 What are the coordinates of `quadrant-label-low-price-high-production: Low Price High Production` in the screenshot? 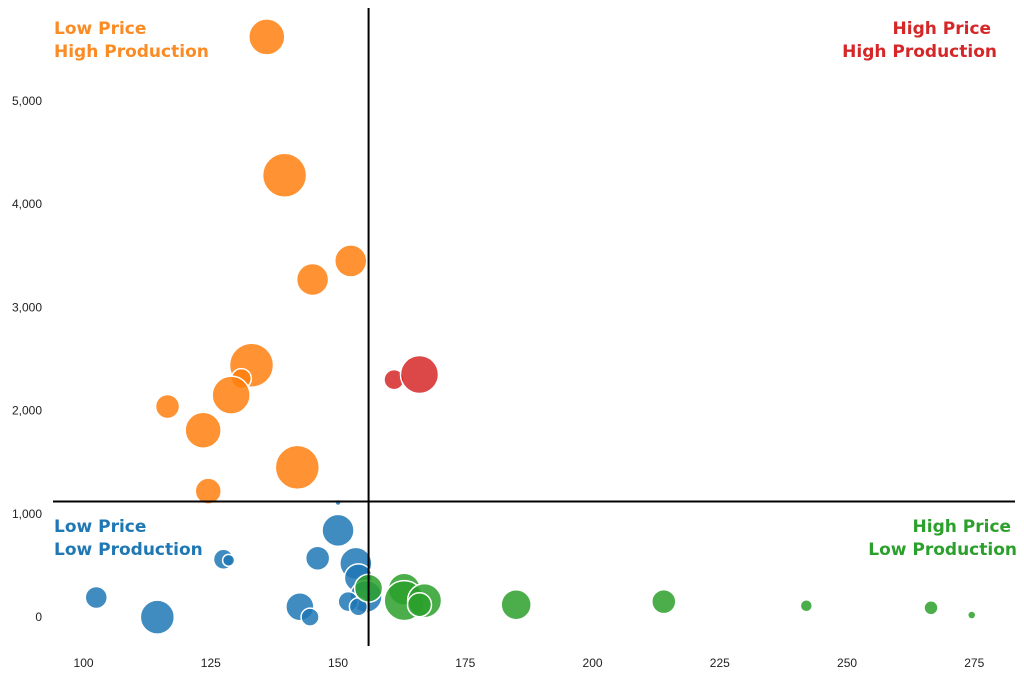 It's located at (131, 40).